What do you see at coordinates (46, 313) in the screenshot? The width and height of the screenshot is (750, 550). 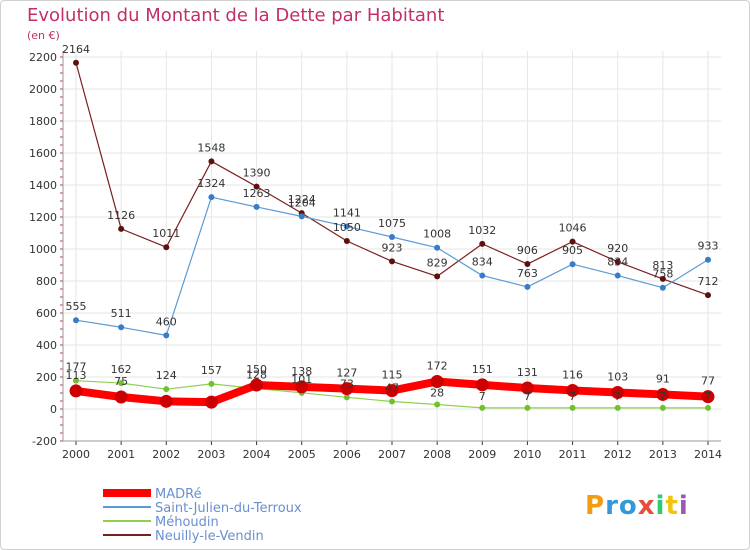 I see `y-tick-label: 600` at bounding box center [46, 313].